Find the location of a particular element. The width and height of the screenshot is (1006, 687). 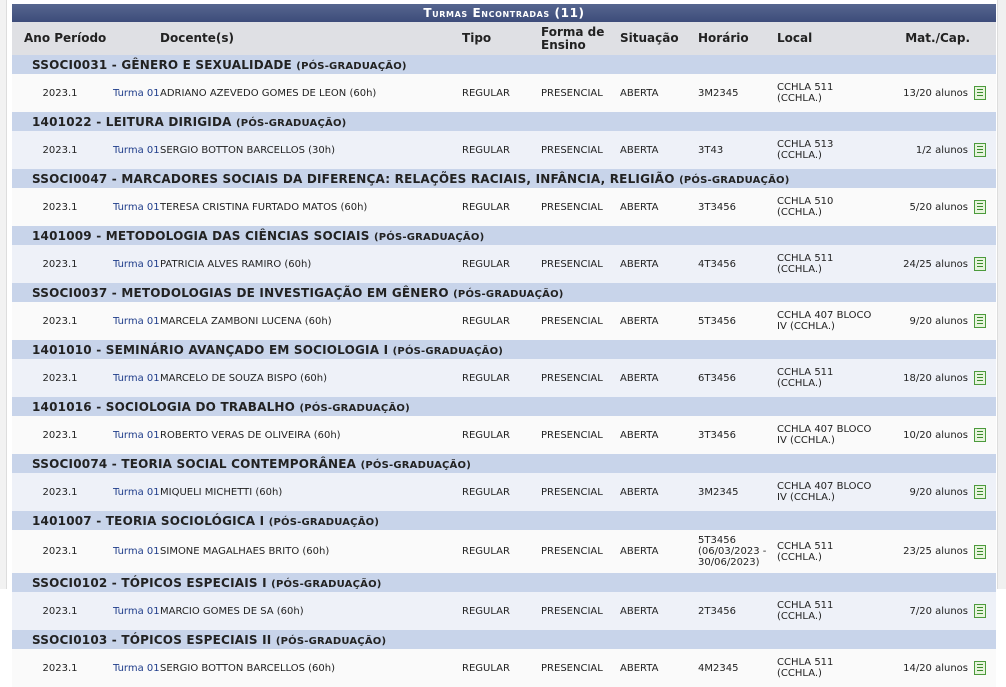

matriculados-capacidade: 13/20 alunos is located at coordinates (927, 93).